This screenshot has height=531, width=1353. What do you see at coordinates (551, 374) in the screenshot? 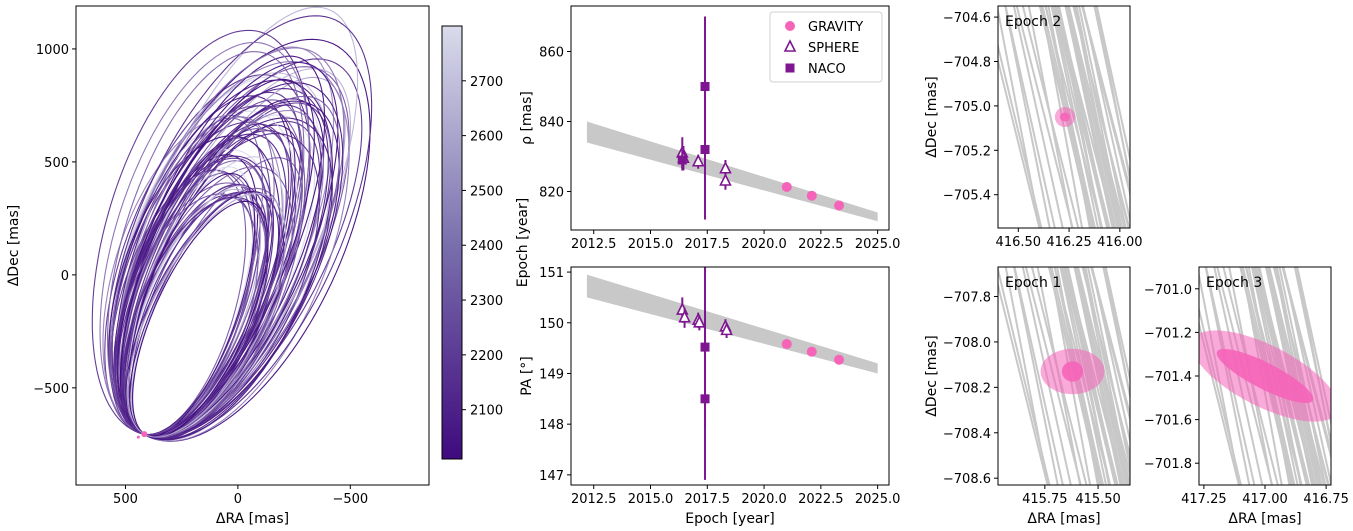
I see `y-tick-label: 149` at bounding box center [551, 374].